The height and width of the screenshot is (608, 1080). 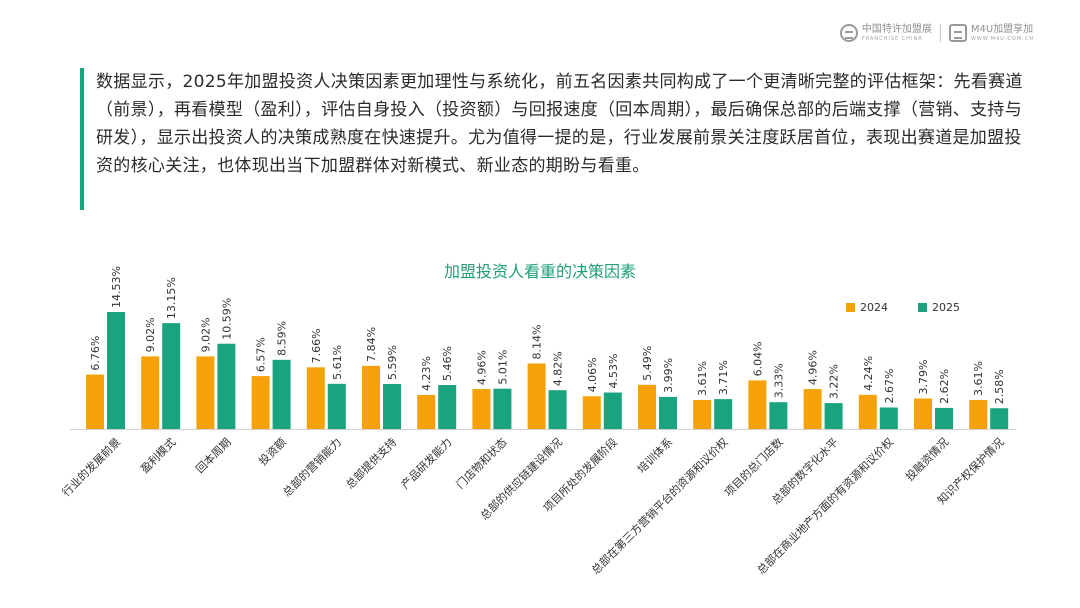 I want to click on data-label-2024-11: 3.61%, so click(x=702, y=378).